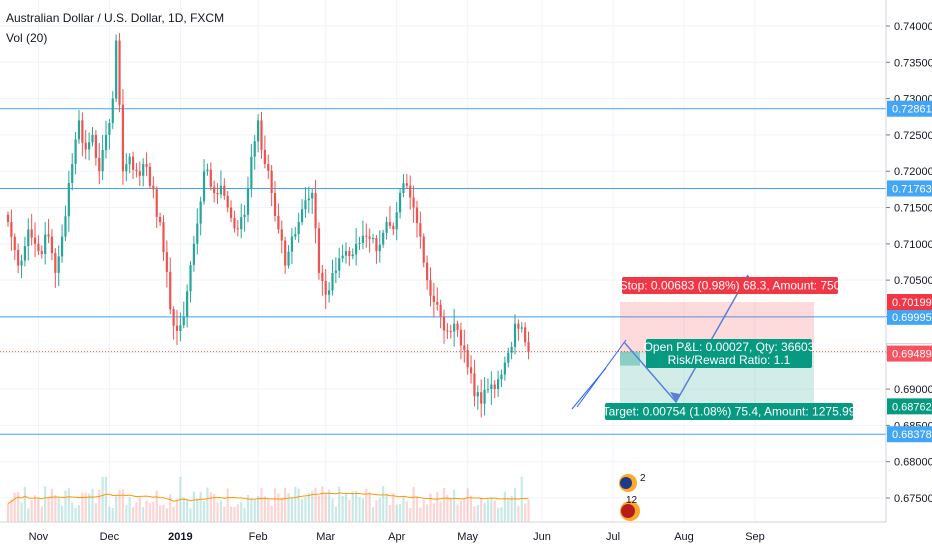 The image size is (932, 555). I want to click on time-tick-label: Apr, so click(396, 537).